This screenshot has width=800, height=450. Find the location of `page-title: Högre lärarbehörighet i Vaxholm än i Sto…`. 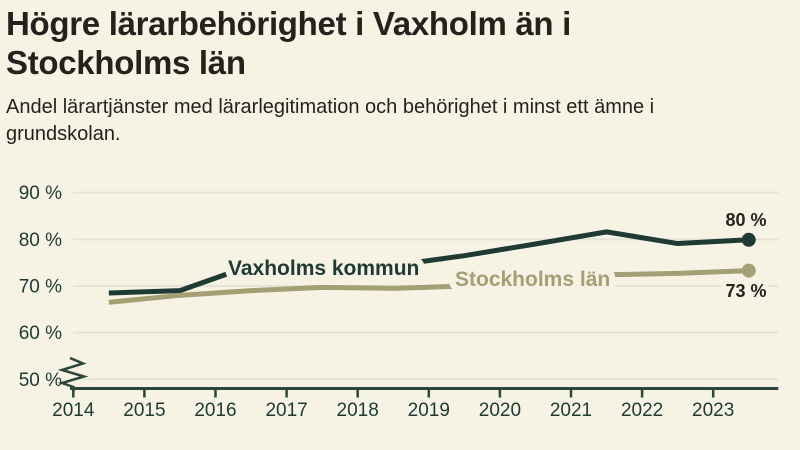

page-title: Högre lärarbehörighet i Vaxholm än i Sto… is located at coordinates (330, 43).